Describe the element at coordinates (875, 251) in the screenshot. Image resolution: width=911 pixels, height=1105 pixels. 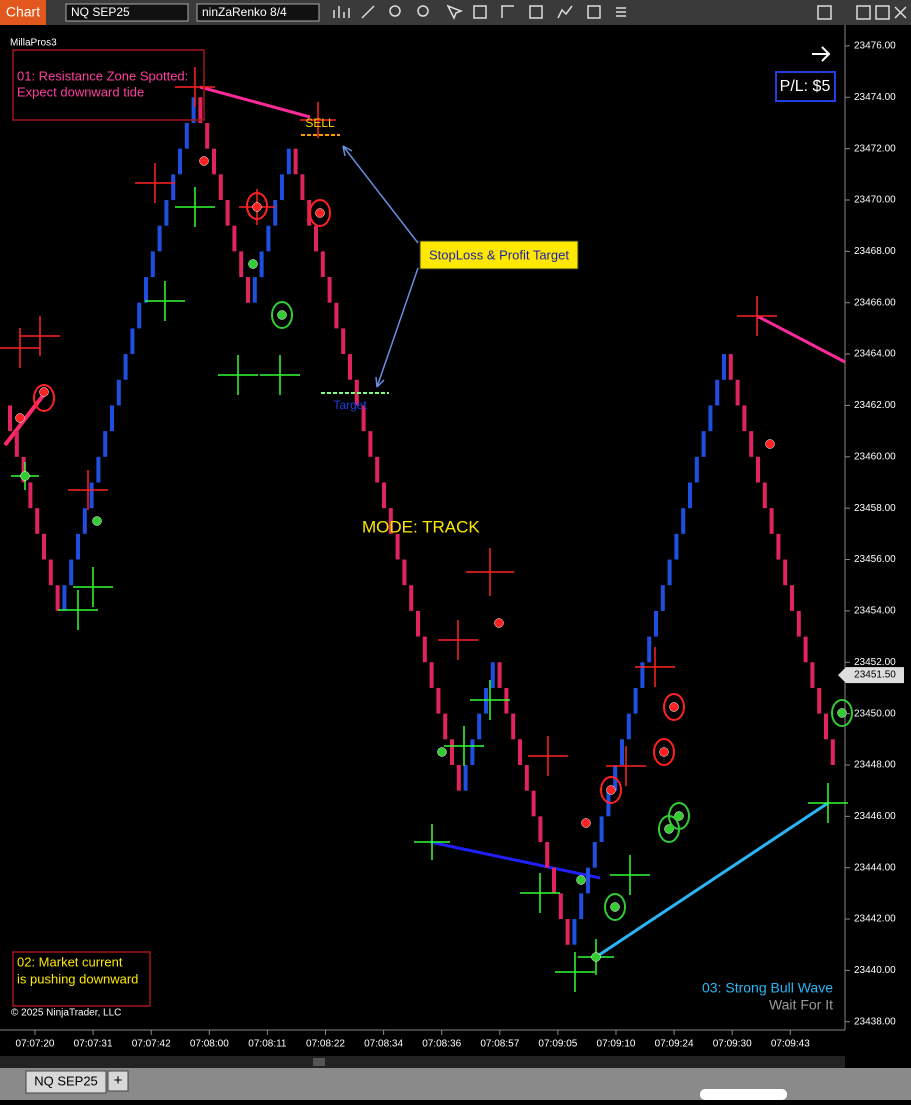
I see `y-tick-label: 23468.00` at that location.